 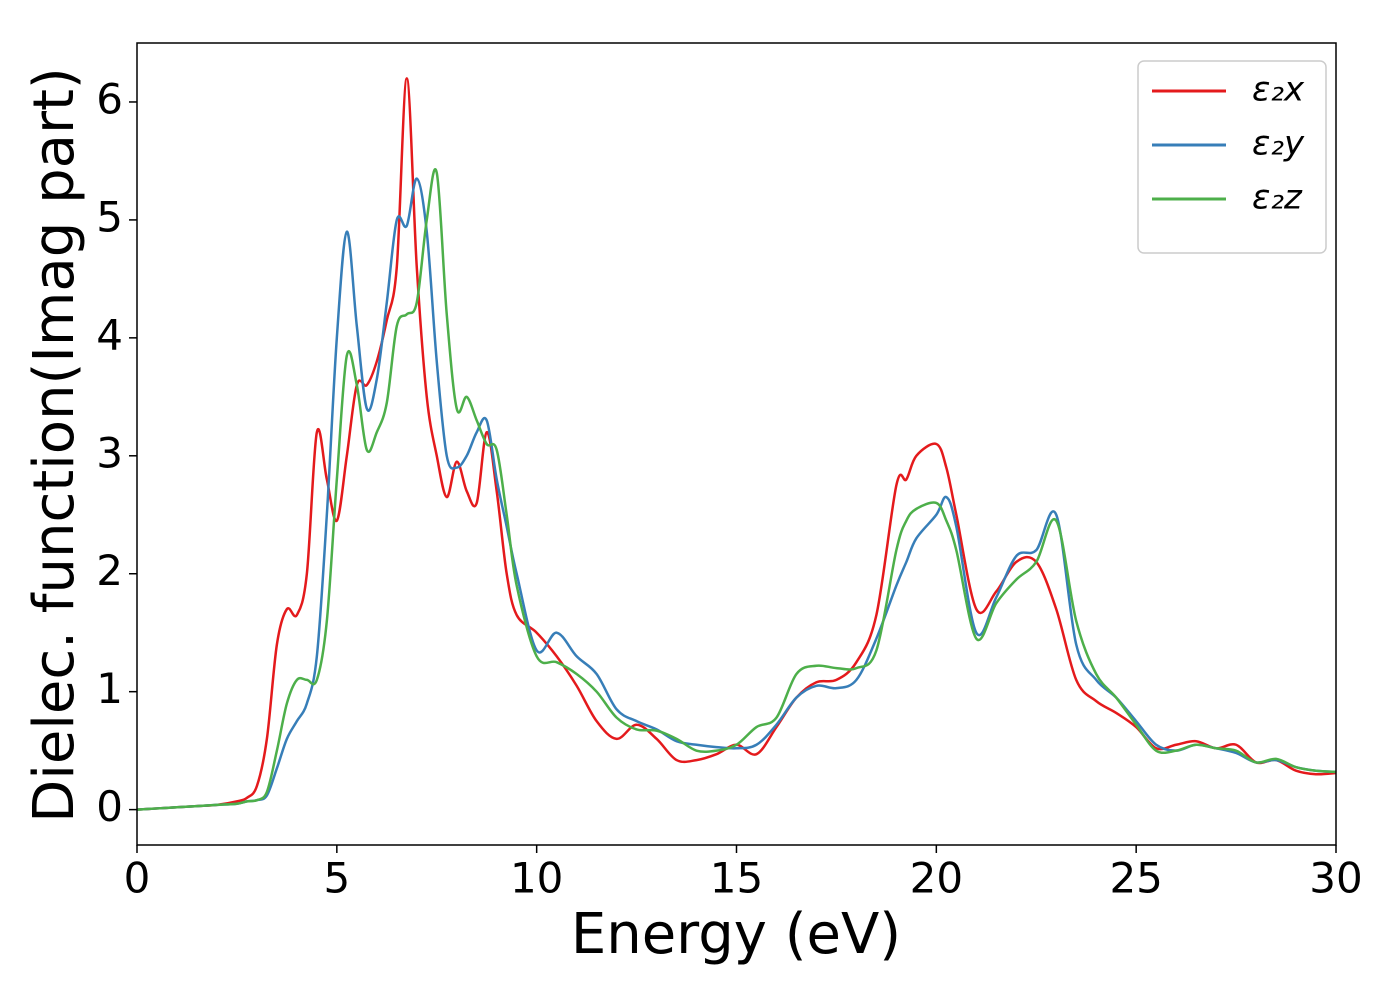 What do you see at coordinates (109, 806) in the screenshot?
I see `y-tick-label: 0` at bounding box center [109, 806].